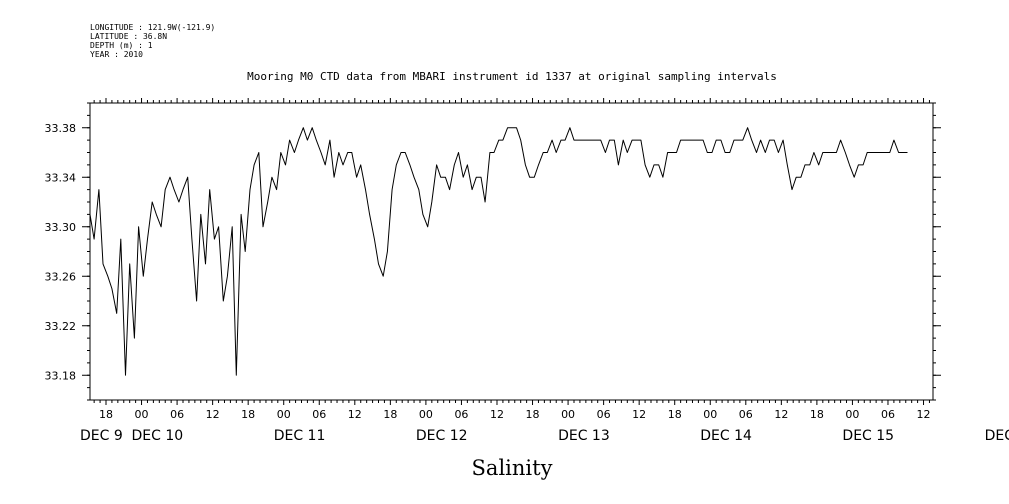  Describe the element at coordinates (997, 436) in the screenshot. I see `x-day-label: DEC 16` at that location.